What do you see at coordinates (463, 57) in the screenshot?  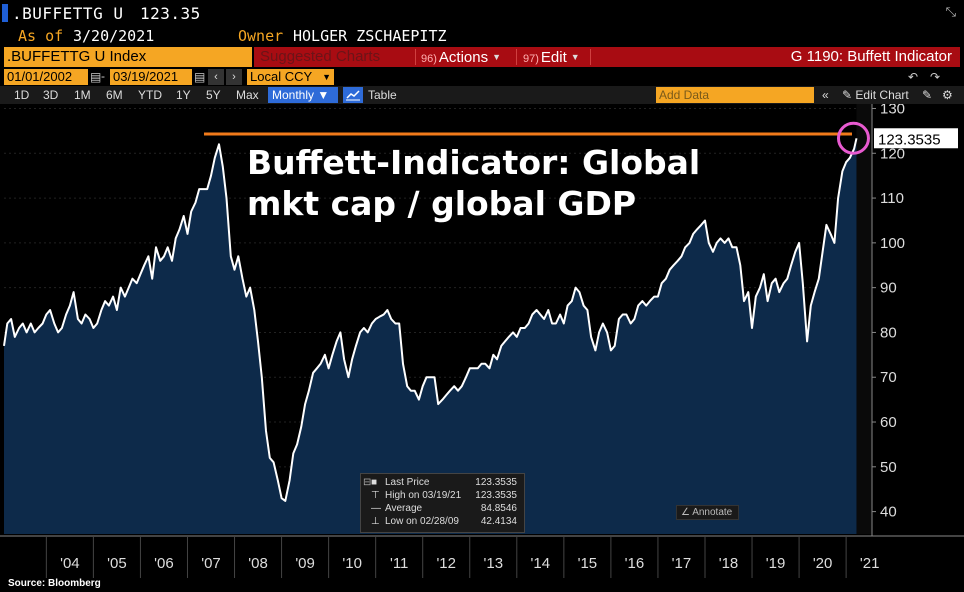 I see `actions-label: Actions` at bounding box center [463, 57].